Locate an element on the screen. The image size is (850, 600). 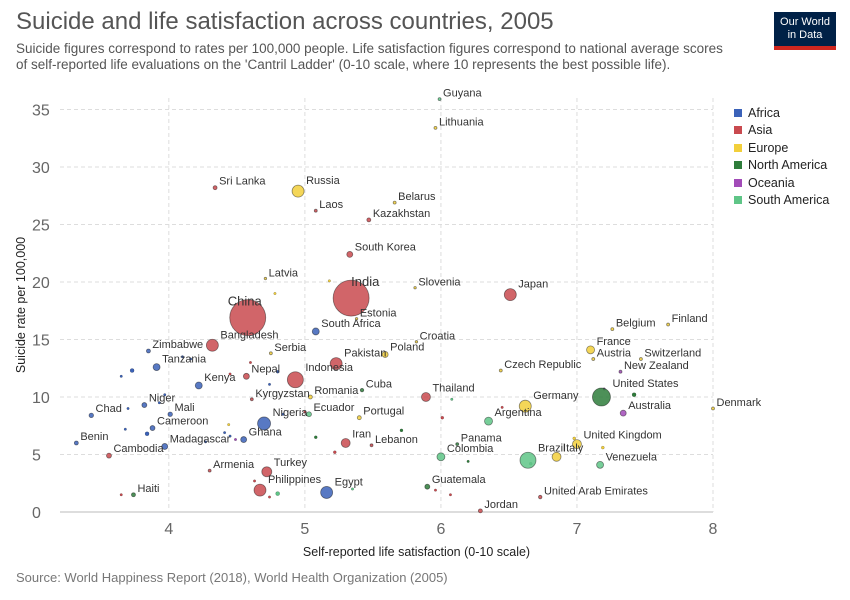
data-point-venezuela is located at coordinates (600, 464).